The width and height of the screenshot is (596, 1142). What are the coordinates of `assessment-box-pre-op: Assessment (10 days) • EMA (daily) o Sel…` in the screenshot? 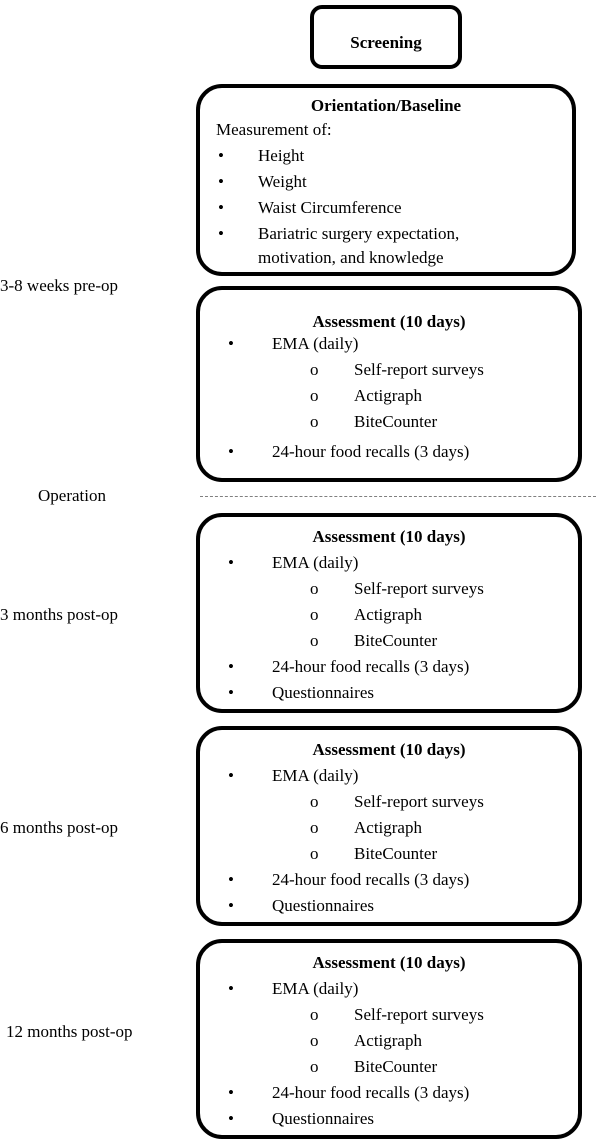 It's located at (389, 384).